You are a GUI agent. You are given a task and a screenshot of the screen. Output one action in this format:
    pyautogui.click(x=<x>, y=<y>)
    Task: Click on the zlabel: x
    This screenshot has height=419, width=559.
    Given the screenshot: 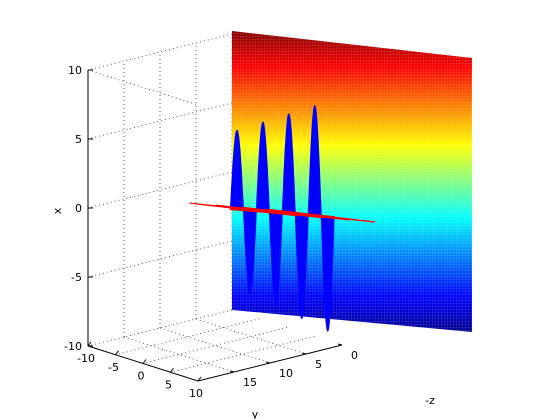 What is the action you would take?
    pyautogui.click(x=57, y=210)
    